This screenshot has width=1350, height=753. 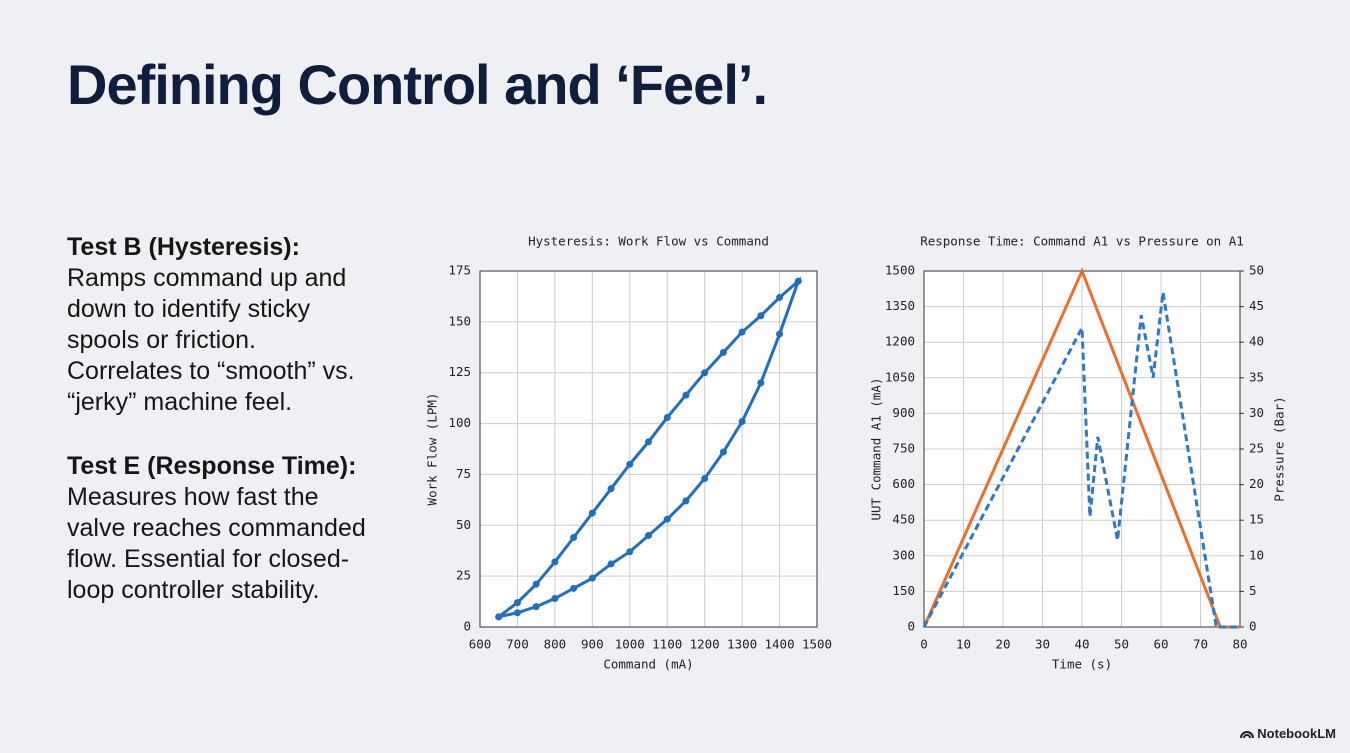 I want to click on series-line, so click(x=1081, y=460).